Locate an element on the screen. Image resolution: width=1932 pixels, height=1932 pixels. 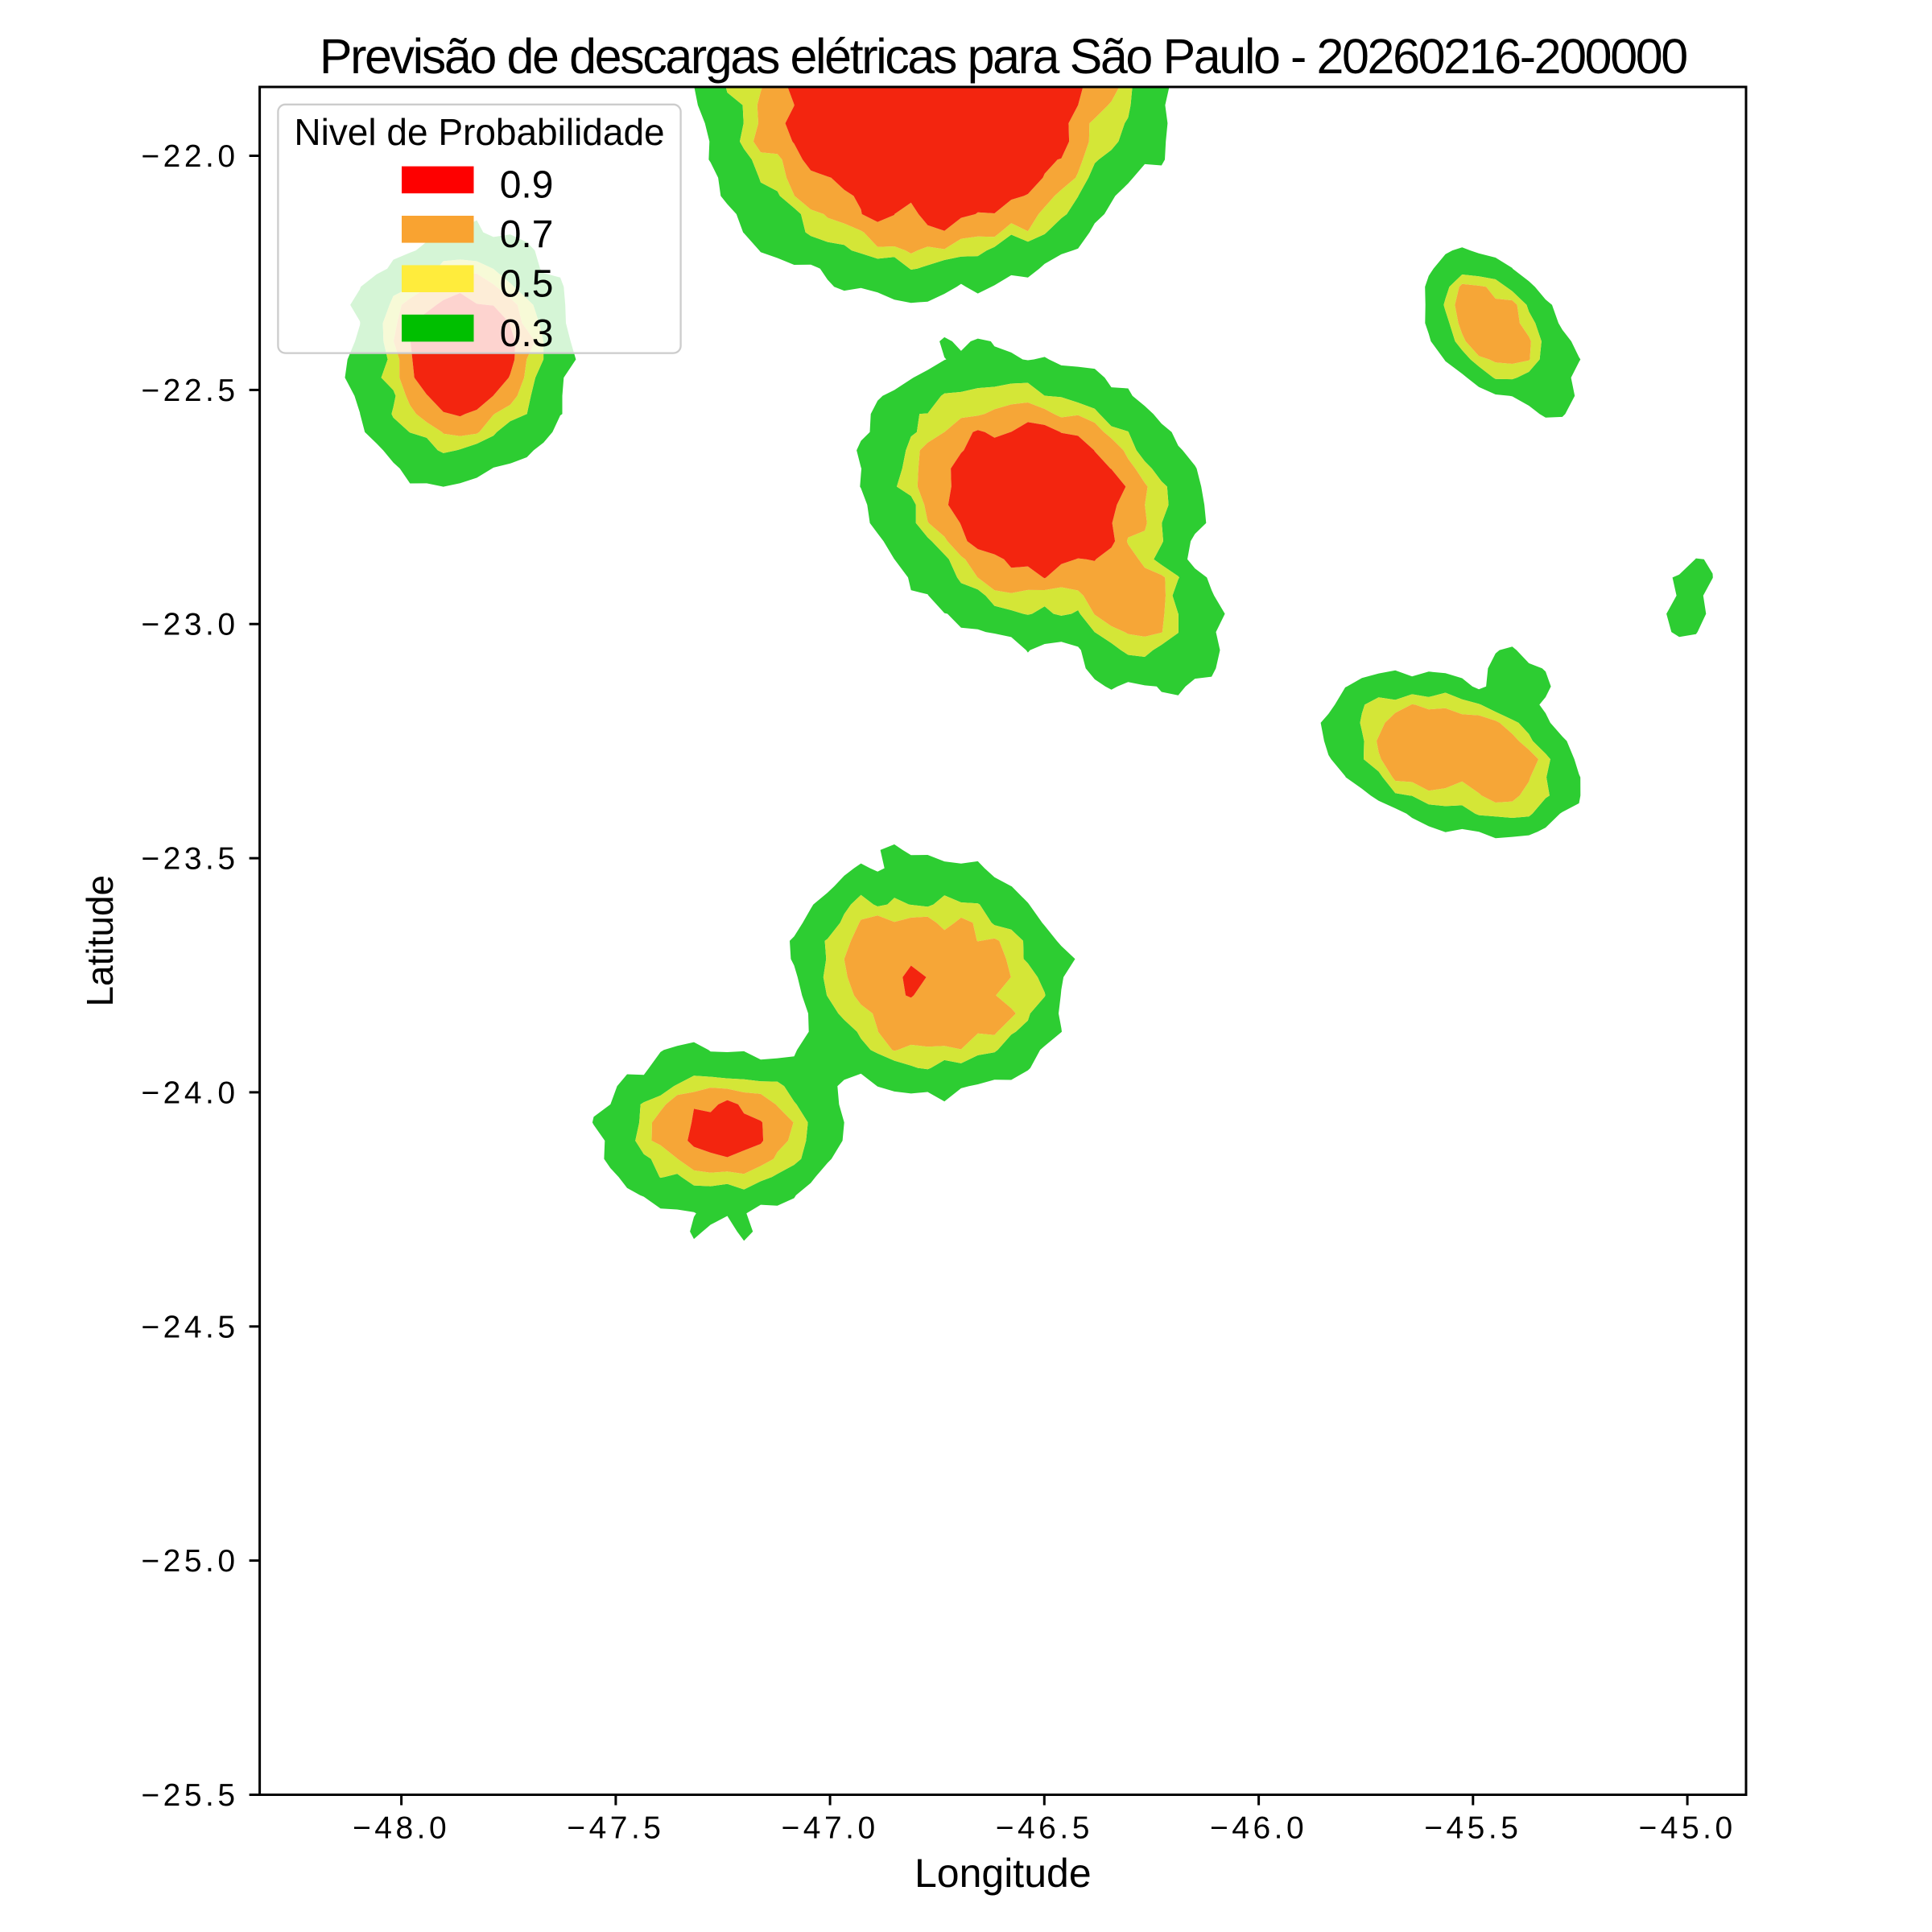
svg-text: −23.5 is located at coordinates (189, 859).